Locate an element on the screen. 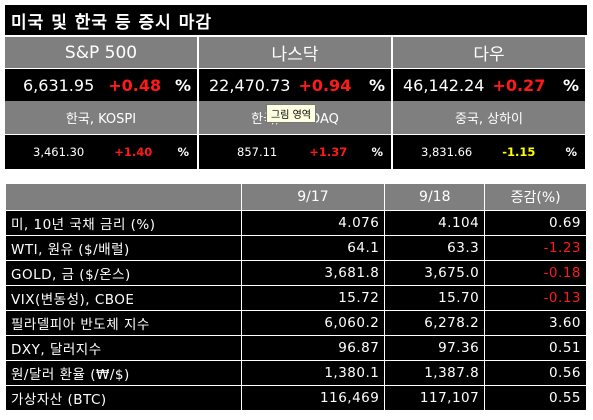 The height and width of the screenshot is (420, 593). index-change: +1.37 is located at coordinates (328, 152).